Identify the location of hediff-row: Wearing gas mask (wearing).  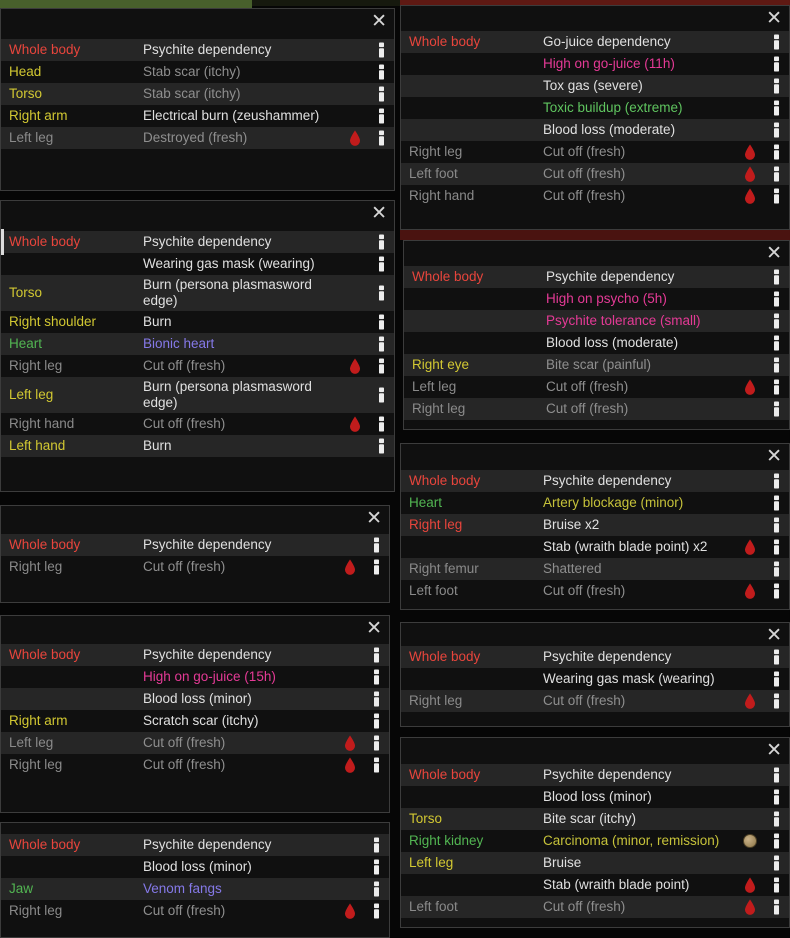
(197, 264).